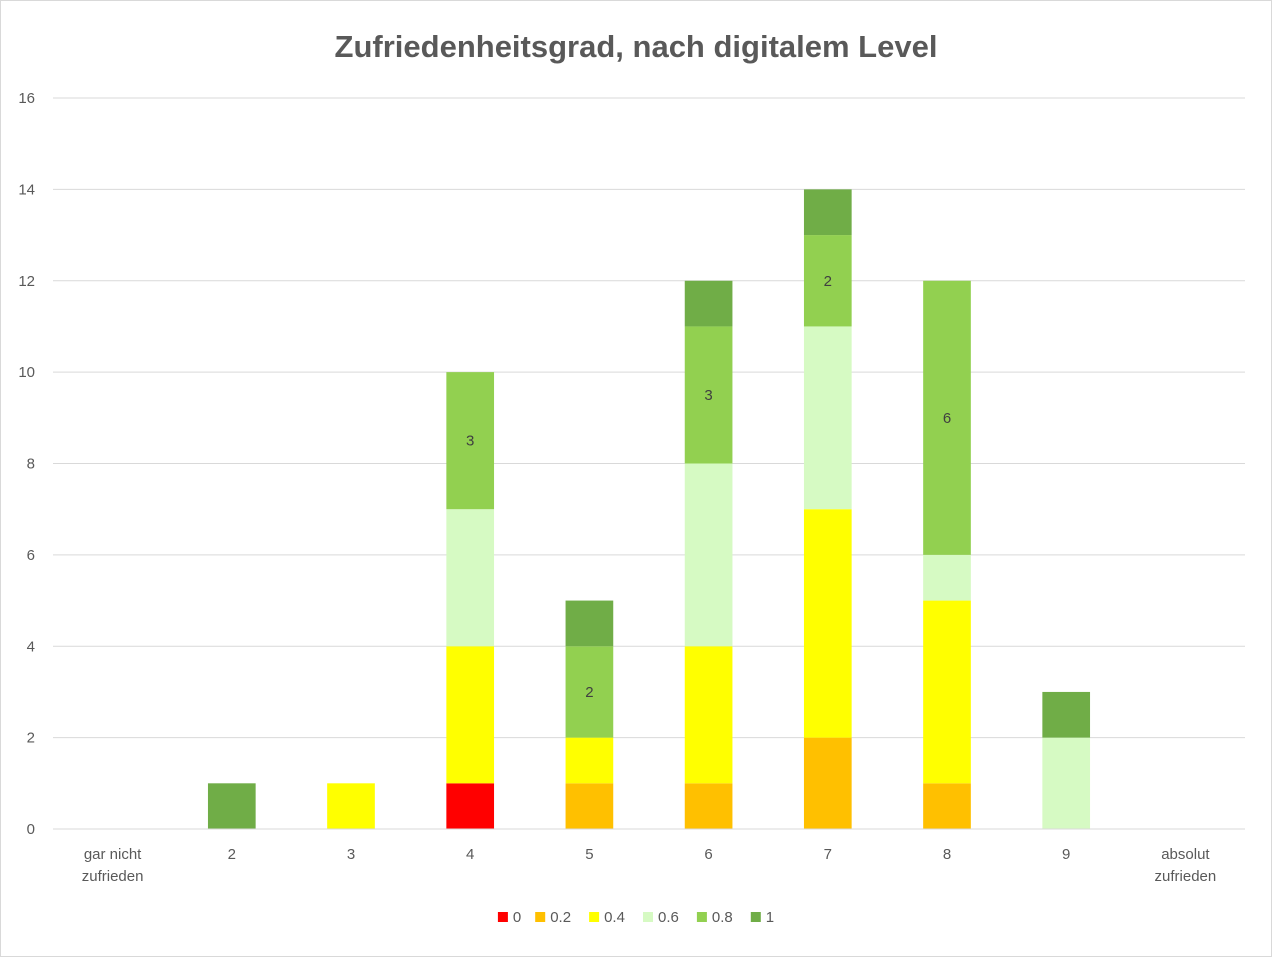 The image size is (1272, 957). What do you see at coordinates (31, 555) in the screenshot?
I see `y-tick-label: 6` at bounding box center [31, 555].